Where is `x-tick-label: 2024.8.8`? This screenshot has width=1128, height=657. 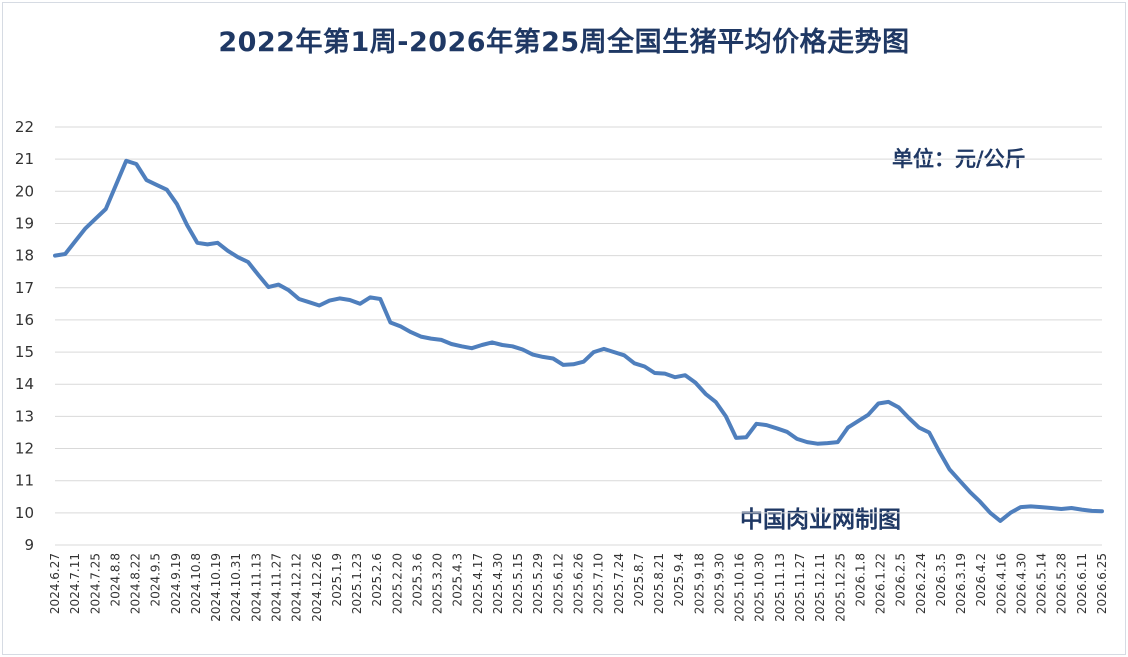
x-tick-label: 2024.8.8 is located at coordinates (115, 579).